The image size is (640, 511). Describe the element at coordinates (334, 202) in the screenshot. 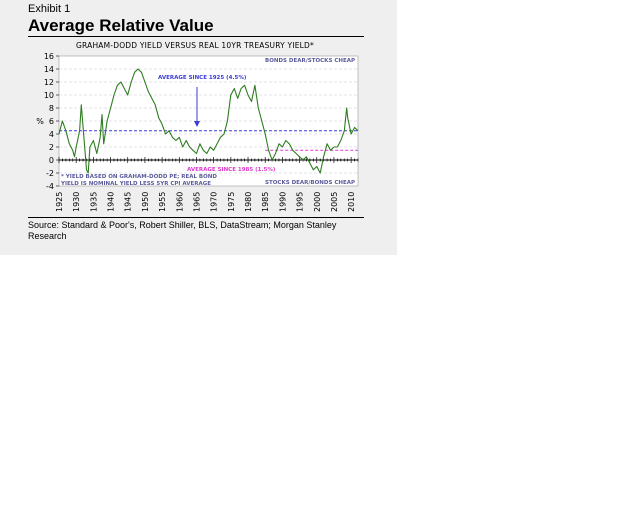

I see `x-tick-label: 2005` at that location.